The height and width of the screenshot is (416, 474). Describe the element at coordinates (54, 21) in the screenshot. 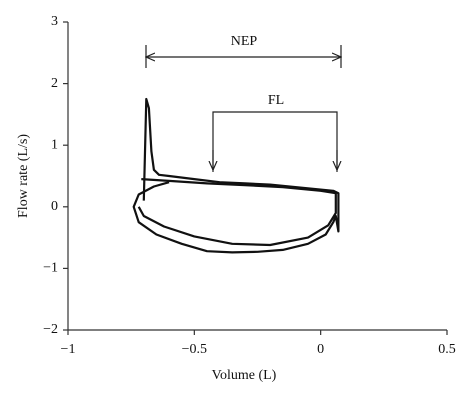

I see `y-tick-label: 3` at that location.